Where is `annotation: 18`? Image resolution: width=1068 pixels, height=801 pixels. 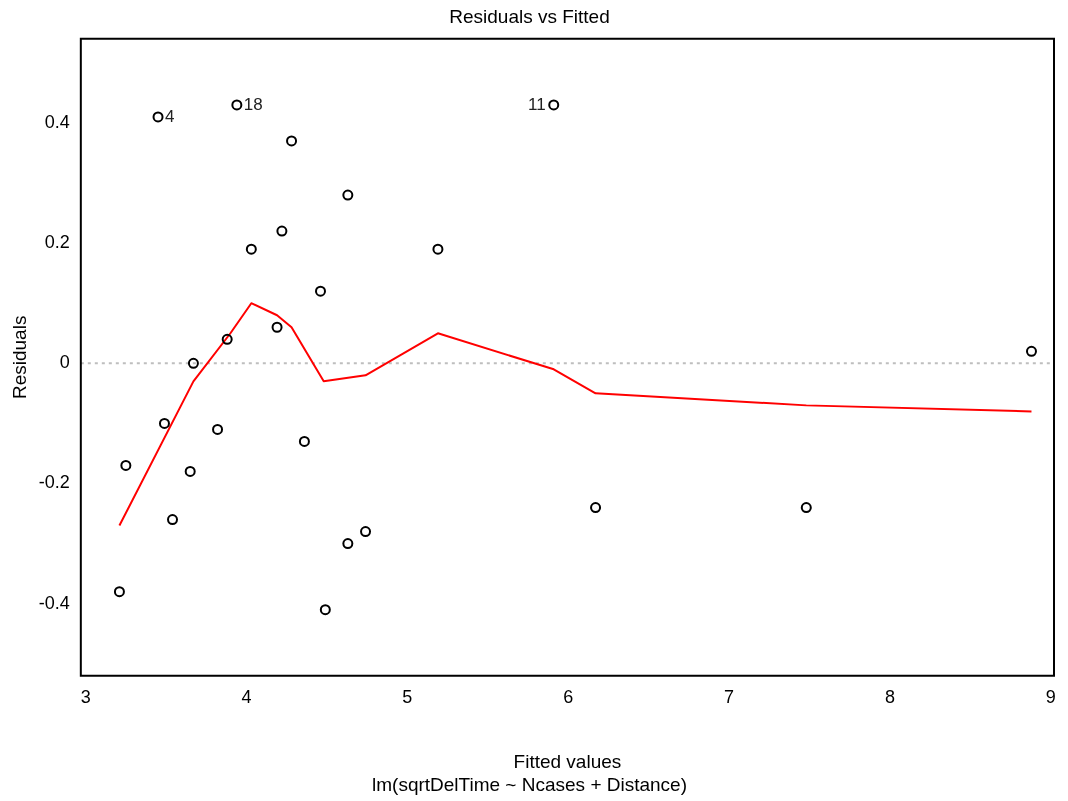
annotation: 18 is located at coordinates (253, 104).